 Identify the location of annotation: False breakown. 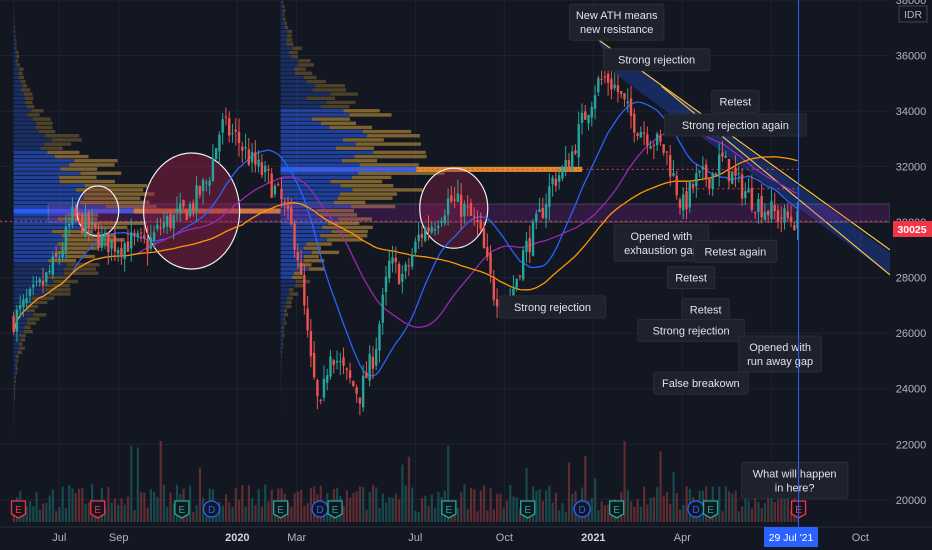
(701, 383).